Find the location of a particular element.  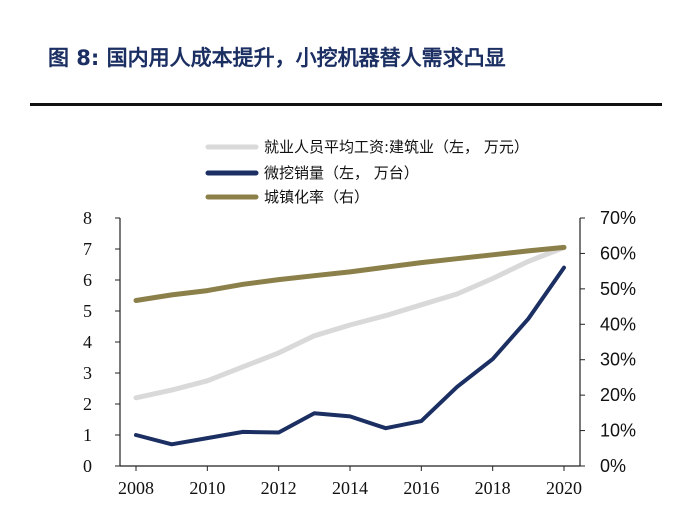

legend: 就业人员平均工资:建筑业（左， 万元） 微挖销量（左， 万台） 城镇化率（右） is located at coordinates (367, 172).